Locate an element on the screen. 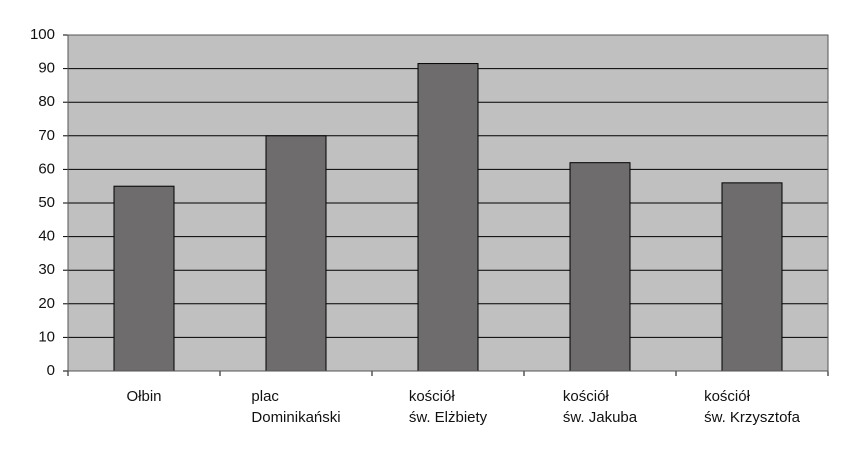  x-tick-label: kościół św. Elżbiety is located at coordinates (448, 407).